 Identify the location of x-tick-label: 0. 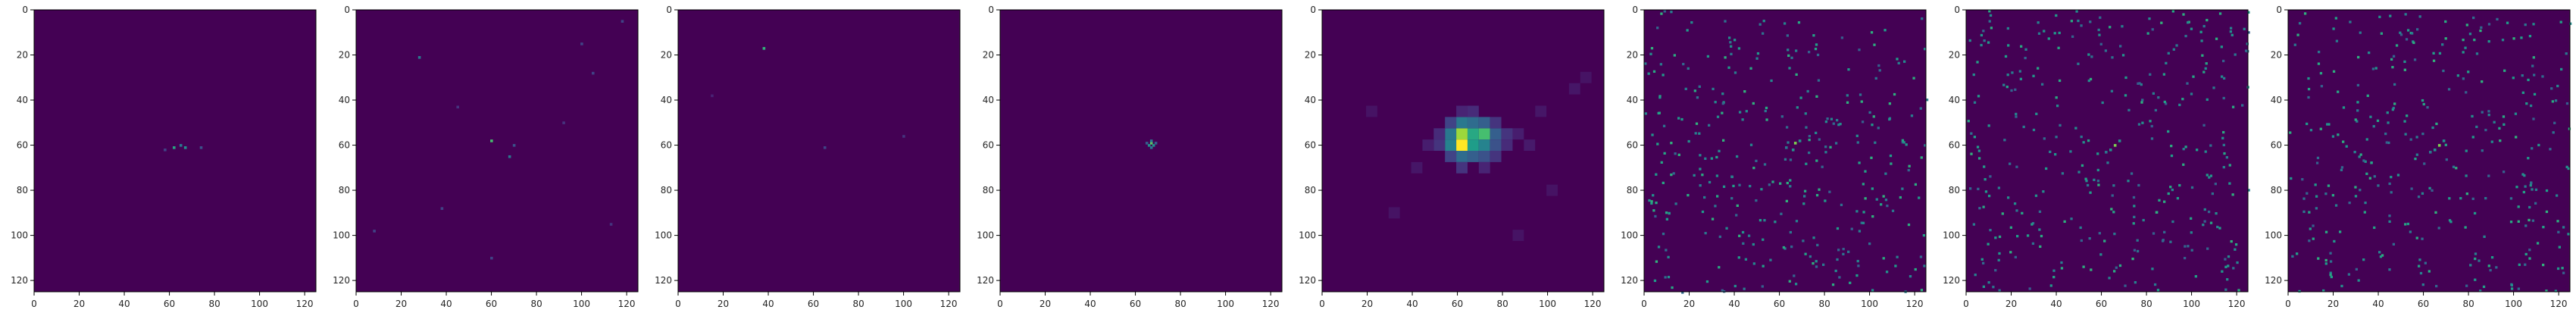
(1966, 304).